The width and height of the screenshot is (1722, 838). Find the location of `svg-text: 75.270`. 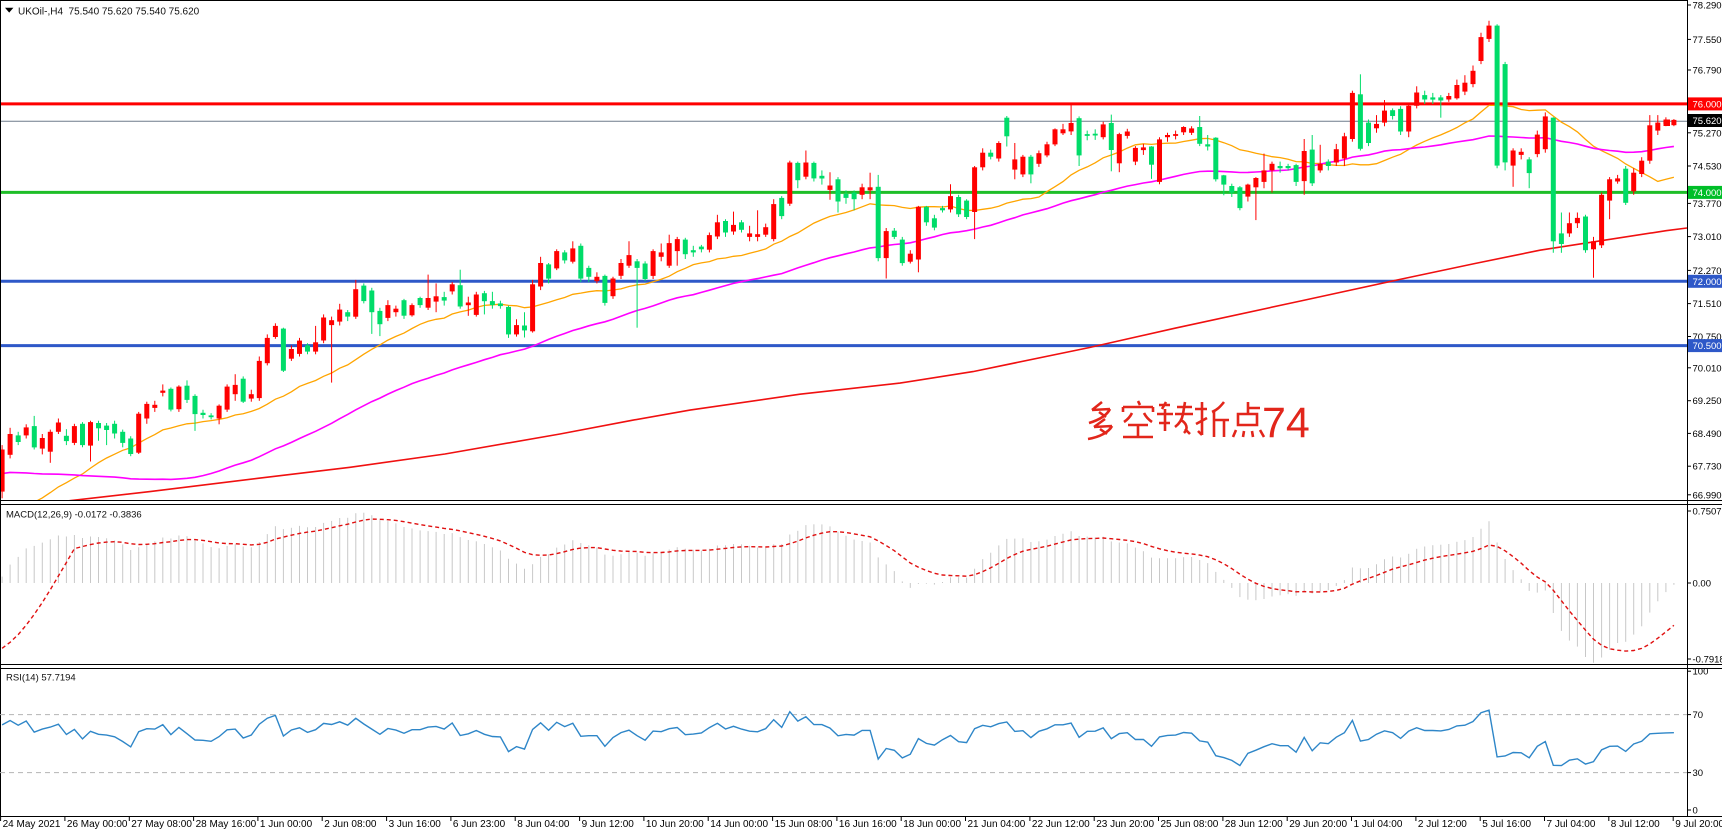

svg-text: 75.270 is located at coordinates (1707, 133).